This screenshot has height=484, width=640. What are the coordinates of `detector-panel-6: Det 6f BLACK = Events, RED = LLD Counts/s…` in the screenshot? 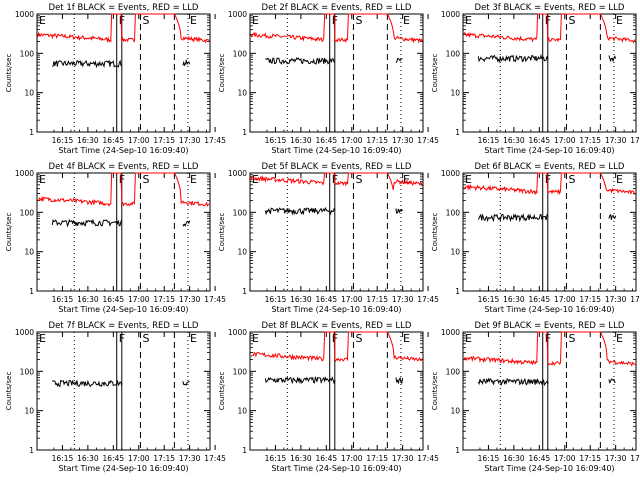 It's located at (535, 238).